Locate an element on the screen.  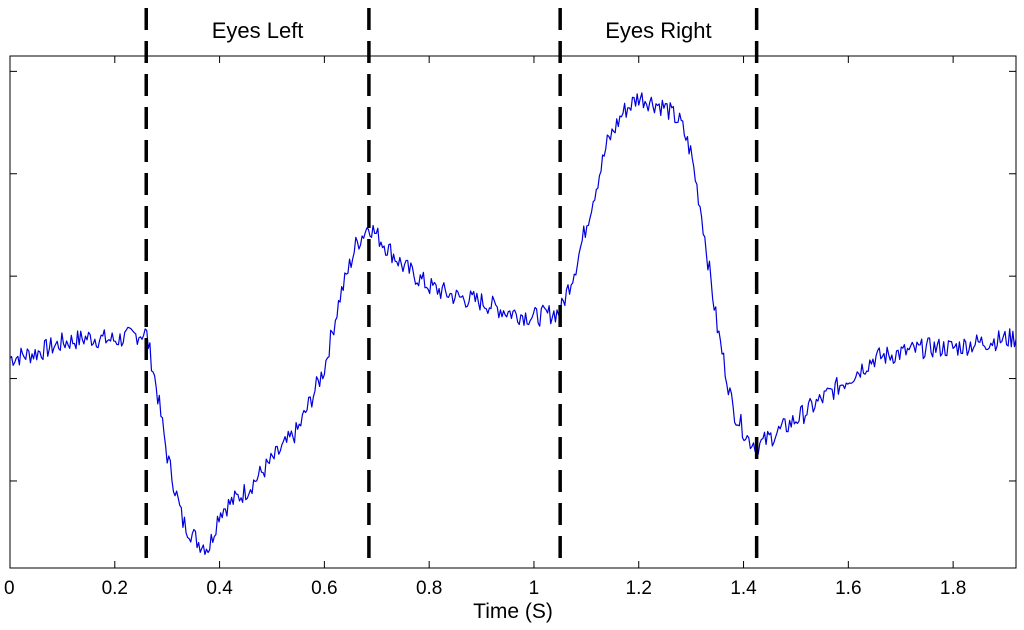
x-tick-label: 0.6 is located at coordinates (324, 588).